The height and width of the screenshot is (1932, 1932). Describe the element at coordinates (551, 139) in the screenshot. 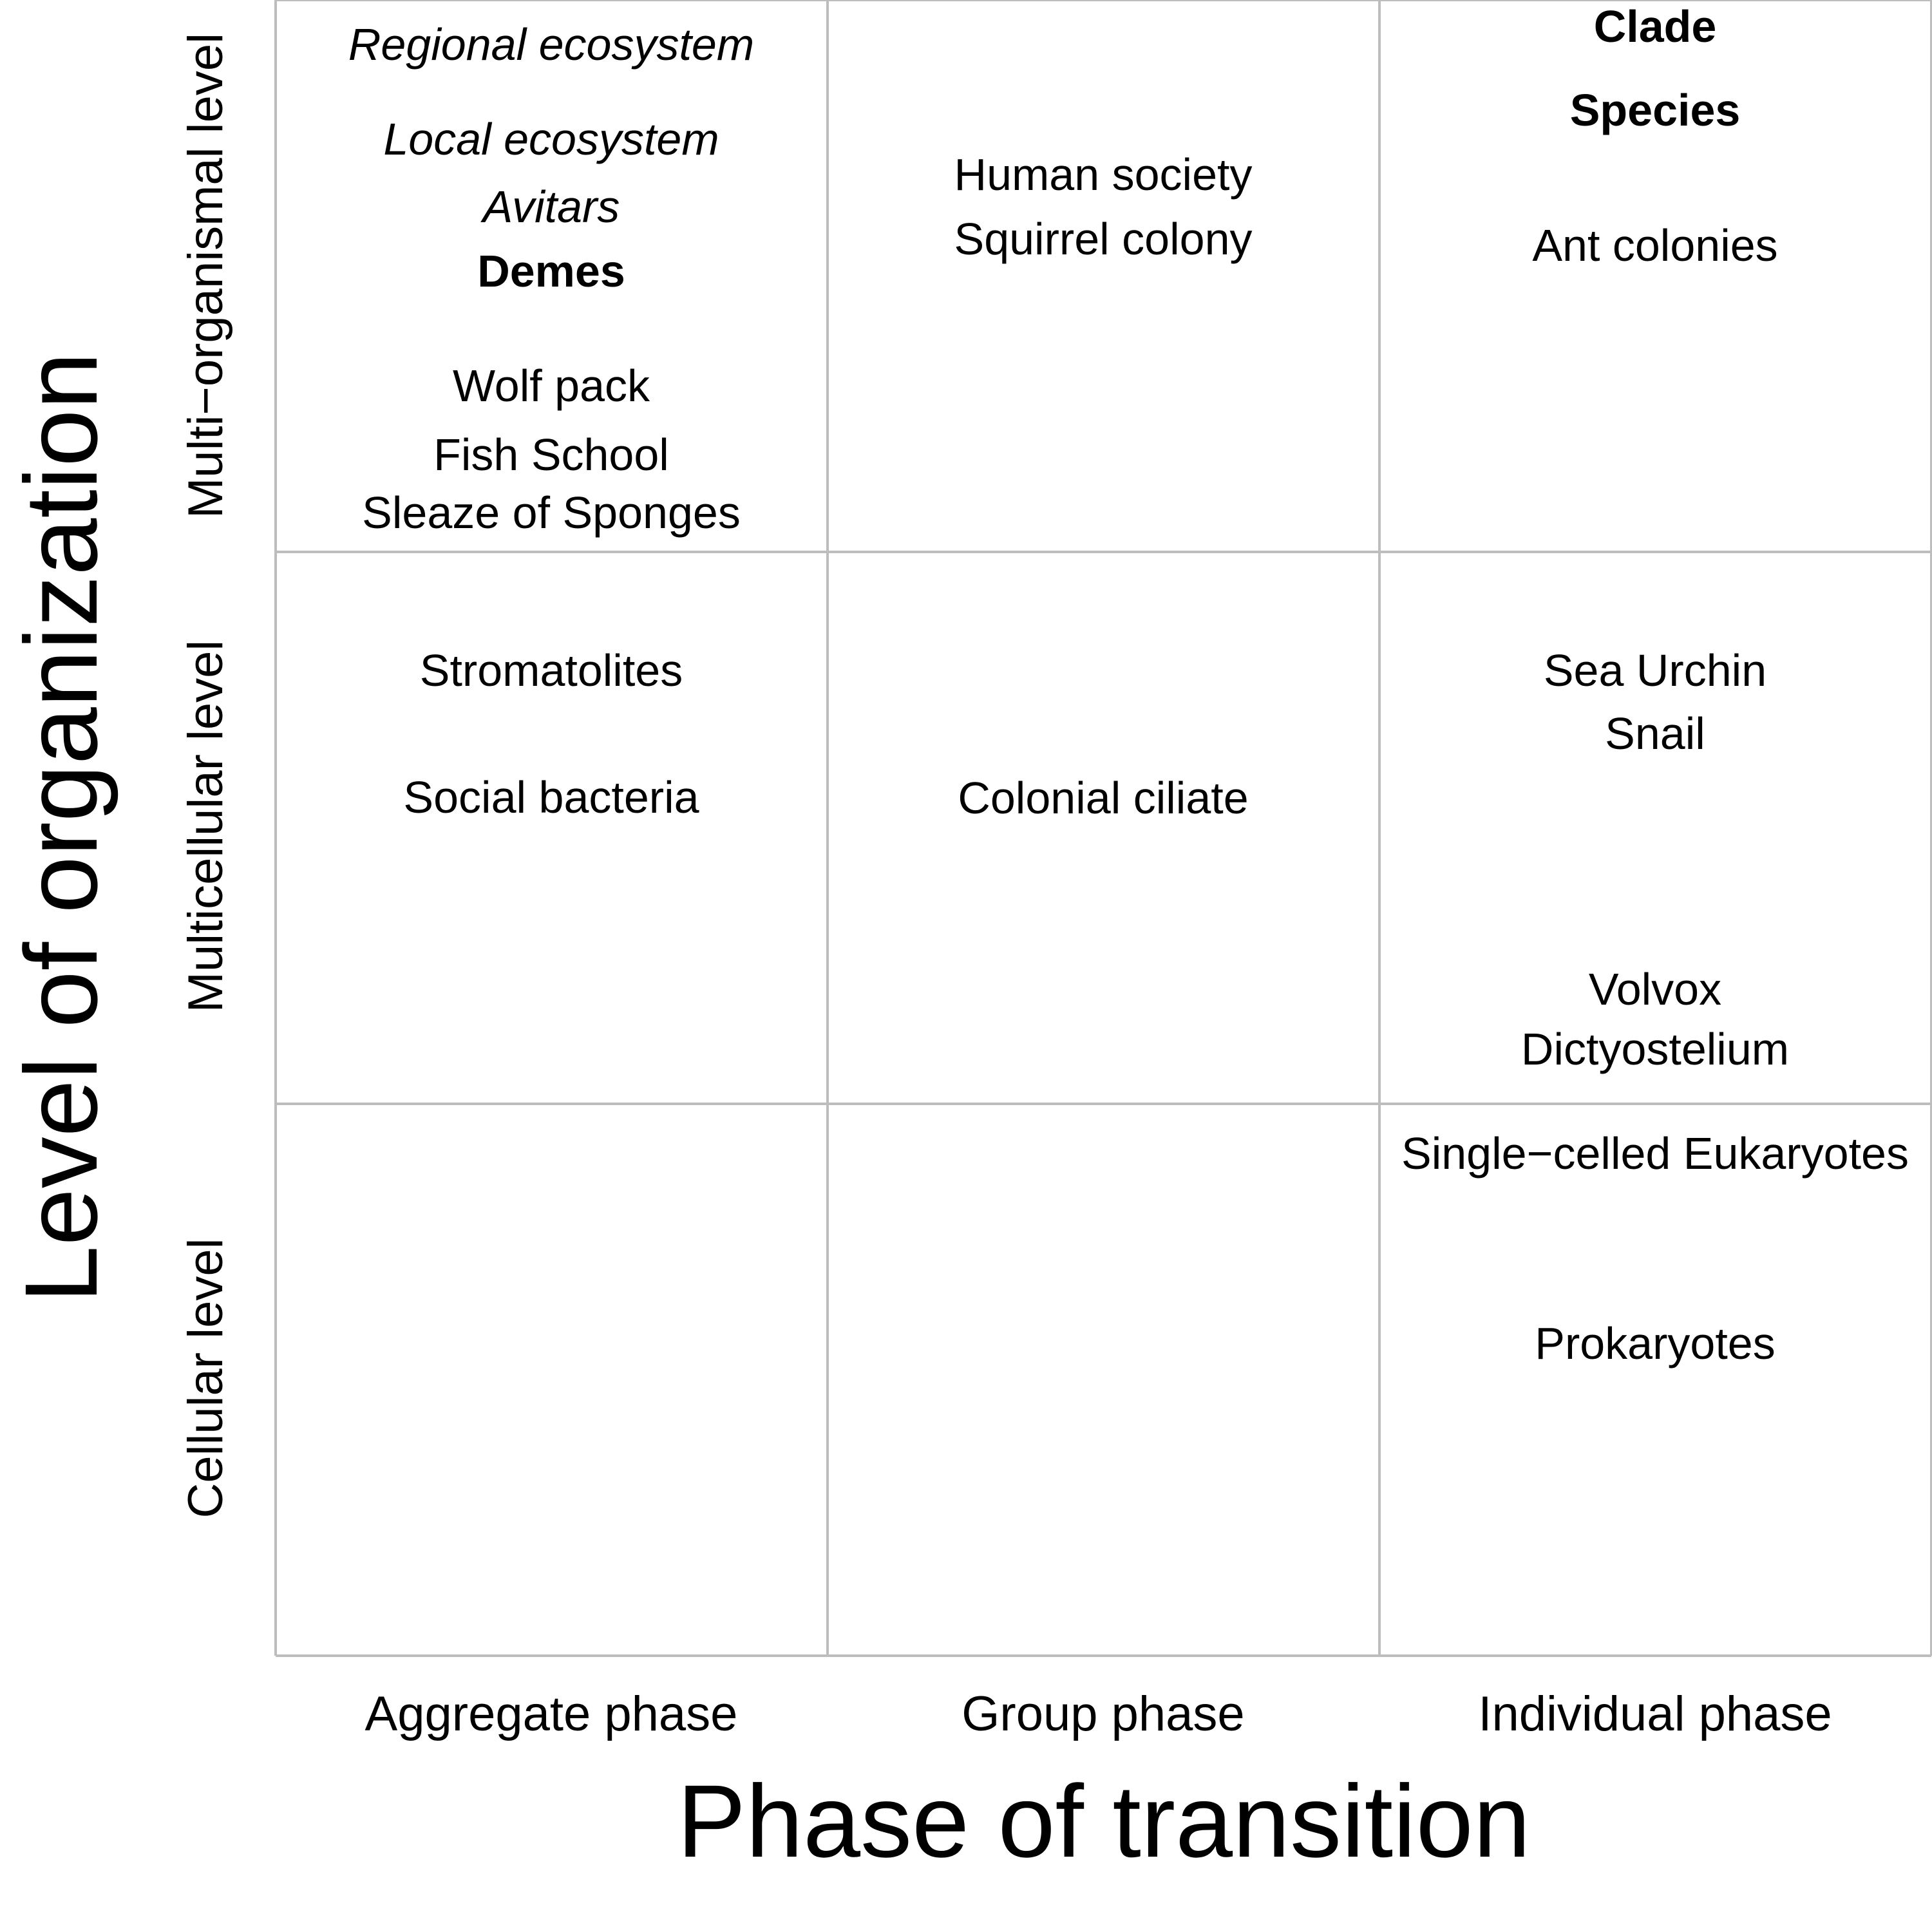

I see `cell-entry: Local ecosystem` at that location.